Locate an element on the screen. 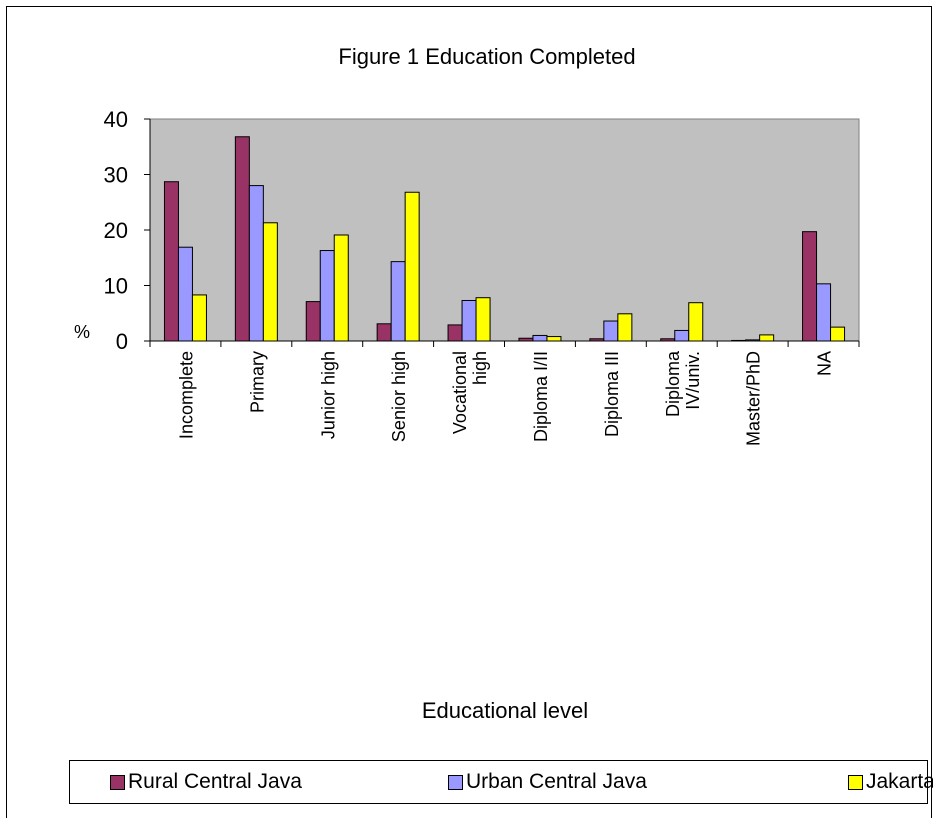 This screenshot has height=818, width=933. x-tick-label: Junior high is located at coordinates (328, 395).